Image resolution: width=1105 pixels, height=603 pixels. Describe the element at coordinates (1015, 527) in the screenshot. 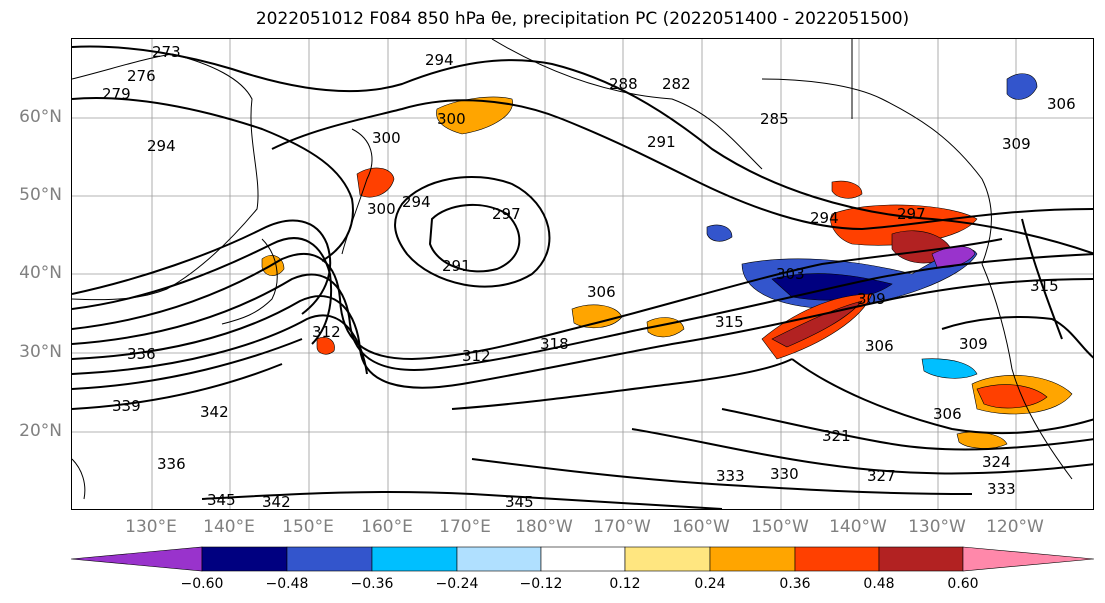

I see `lon-label: 120°W` at that location.